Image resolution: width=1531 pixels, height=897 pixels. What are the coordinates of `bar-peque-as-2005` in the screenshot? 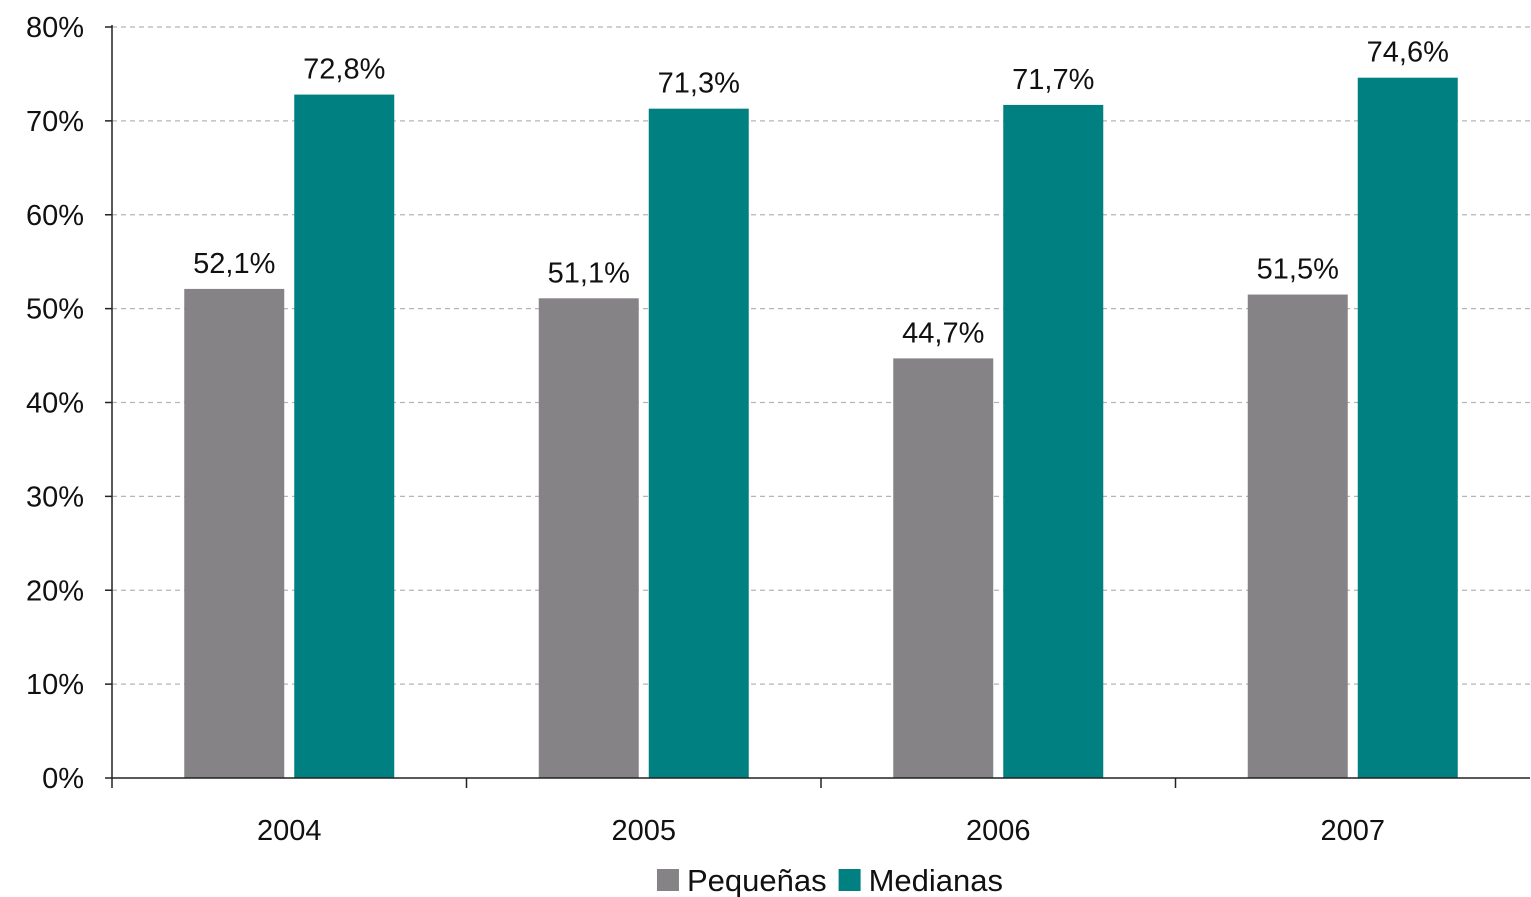 It's located at (588, 538).